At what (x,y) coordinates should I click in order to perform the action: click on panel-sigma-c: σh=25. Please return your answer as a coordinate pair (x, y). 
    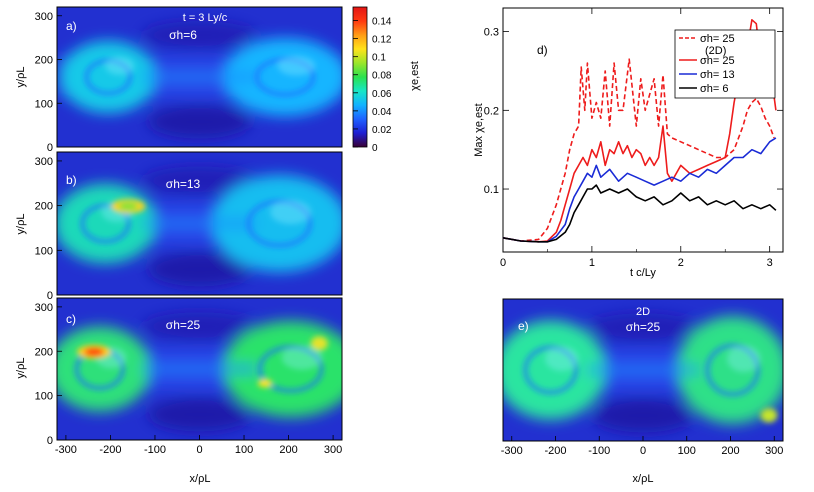
    Looking at the image, I should click on (183, 325).